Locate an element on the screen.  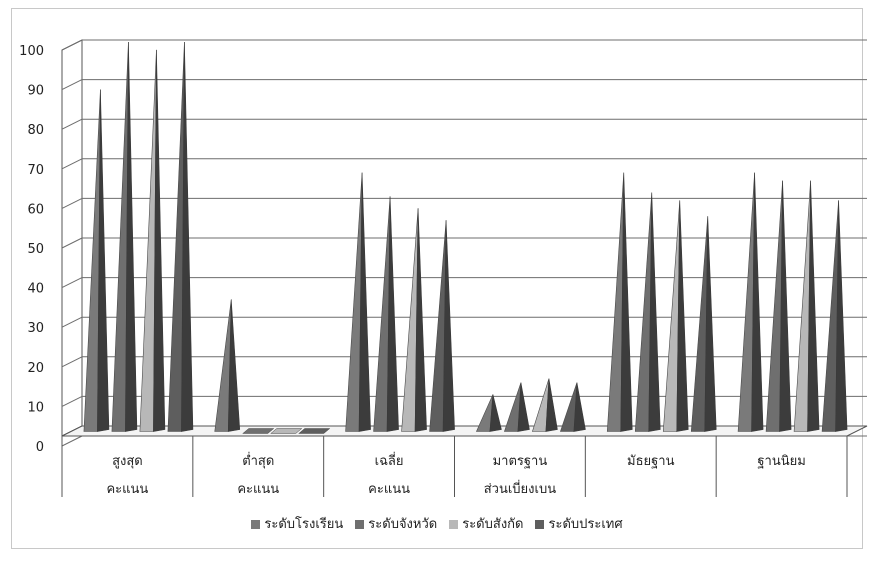
y-tick-label: 10 is located at coordinates (35, 407).